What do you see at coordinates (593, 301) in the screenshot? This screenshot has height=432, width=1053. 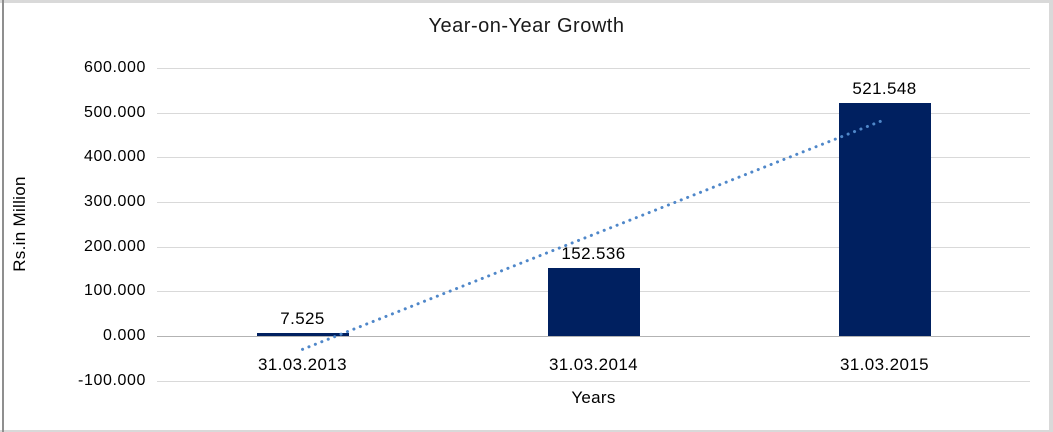 I see `bar-31.03.2014` at bounding box center [593, 301].